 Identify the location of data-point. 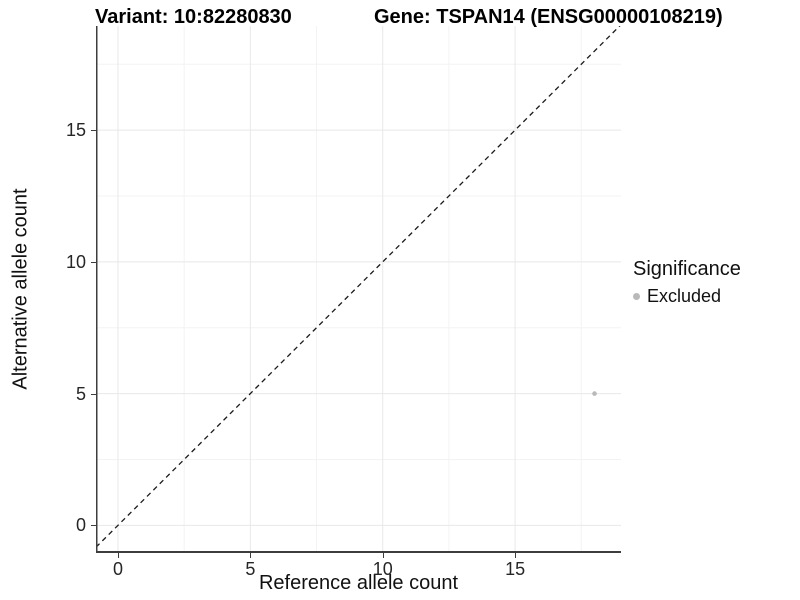
(594, 393).